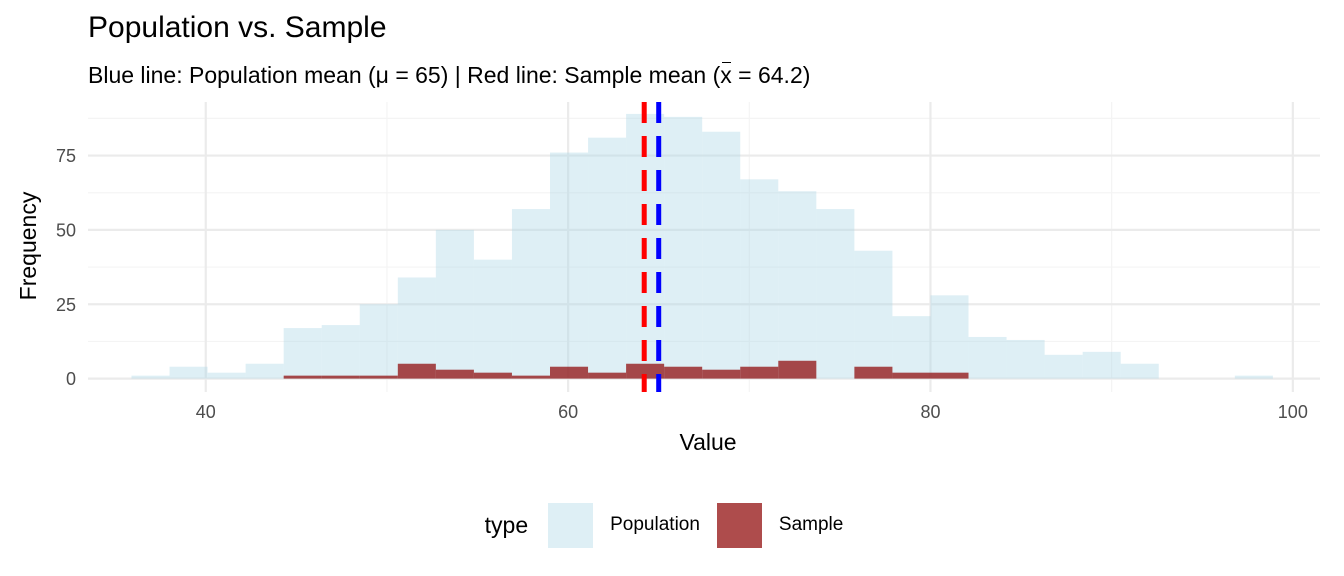  I want to click on legend-item-sample: Sample, so click(788, 525).